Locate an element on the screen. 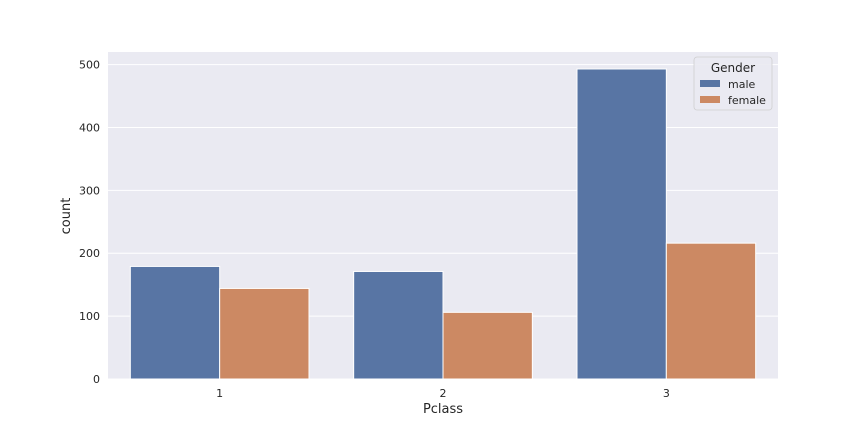  legend-swatch-female is located at coordinates (710, 99).